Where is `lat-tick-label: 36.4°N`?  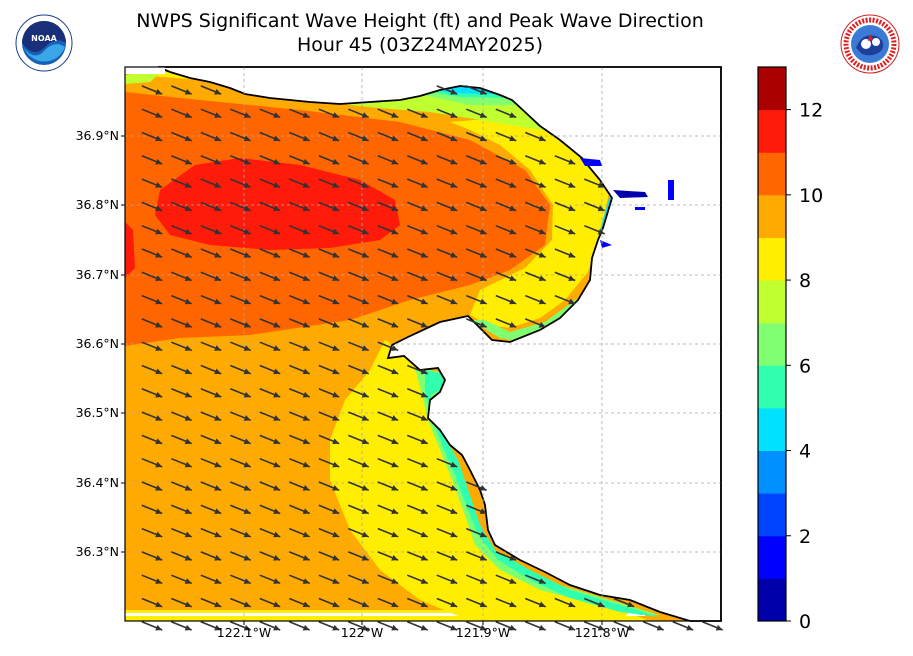
lat-tick-label: 36.4°N is located at coordinates (97, 482).